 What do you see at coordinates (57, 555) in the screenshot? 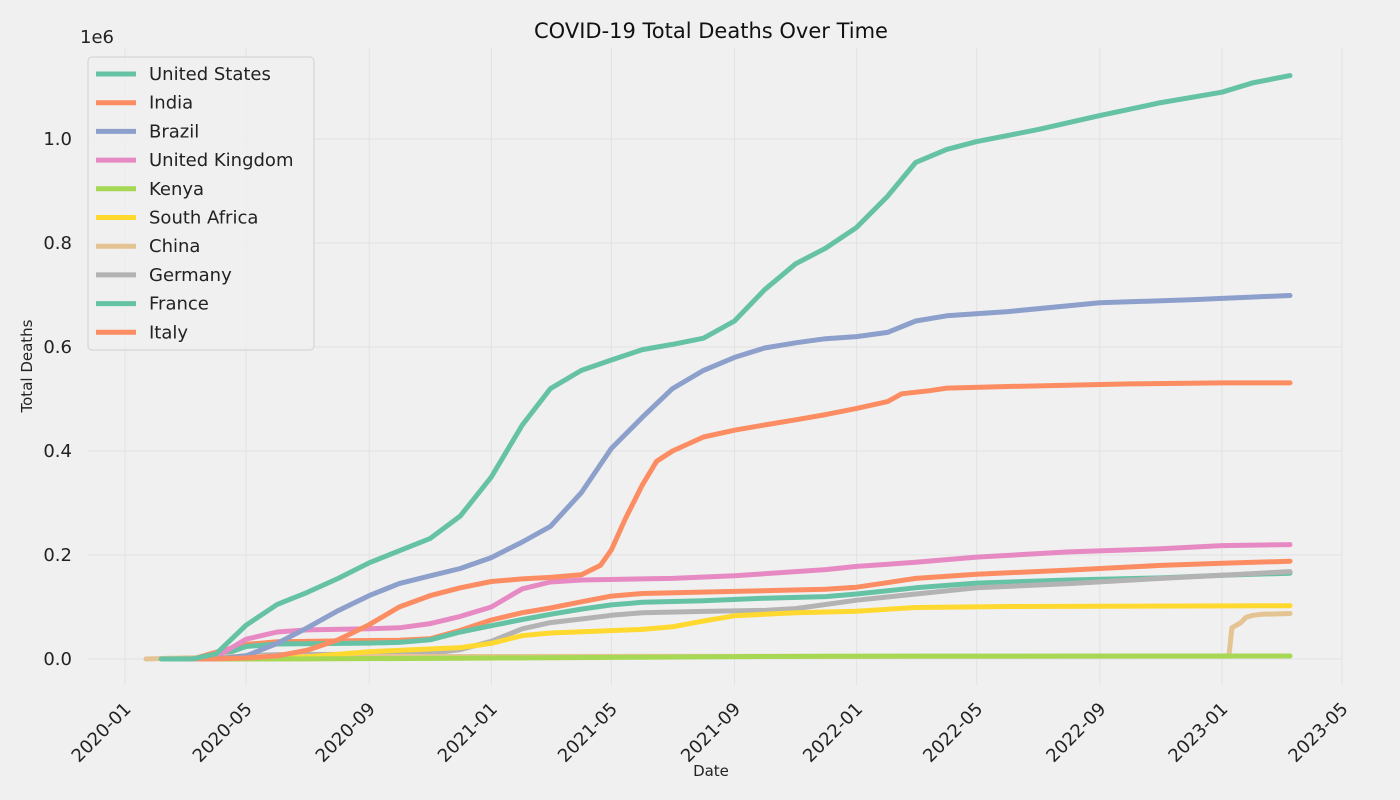
I see `y-tick-label: 0.2` at bounding box center [57, 555].